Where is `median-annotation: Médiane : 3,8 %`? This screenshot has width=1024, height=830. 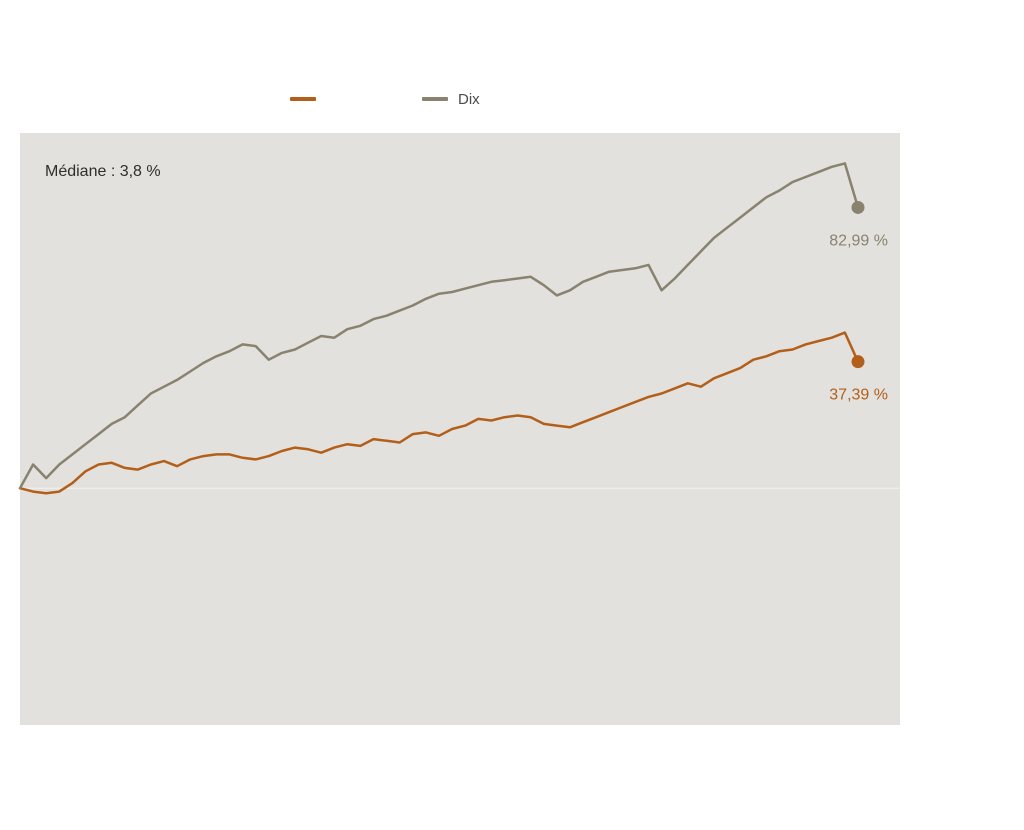 median-annotation: Médiane : 3,8 % is located at coordinates (103, 171).